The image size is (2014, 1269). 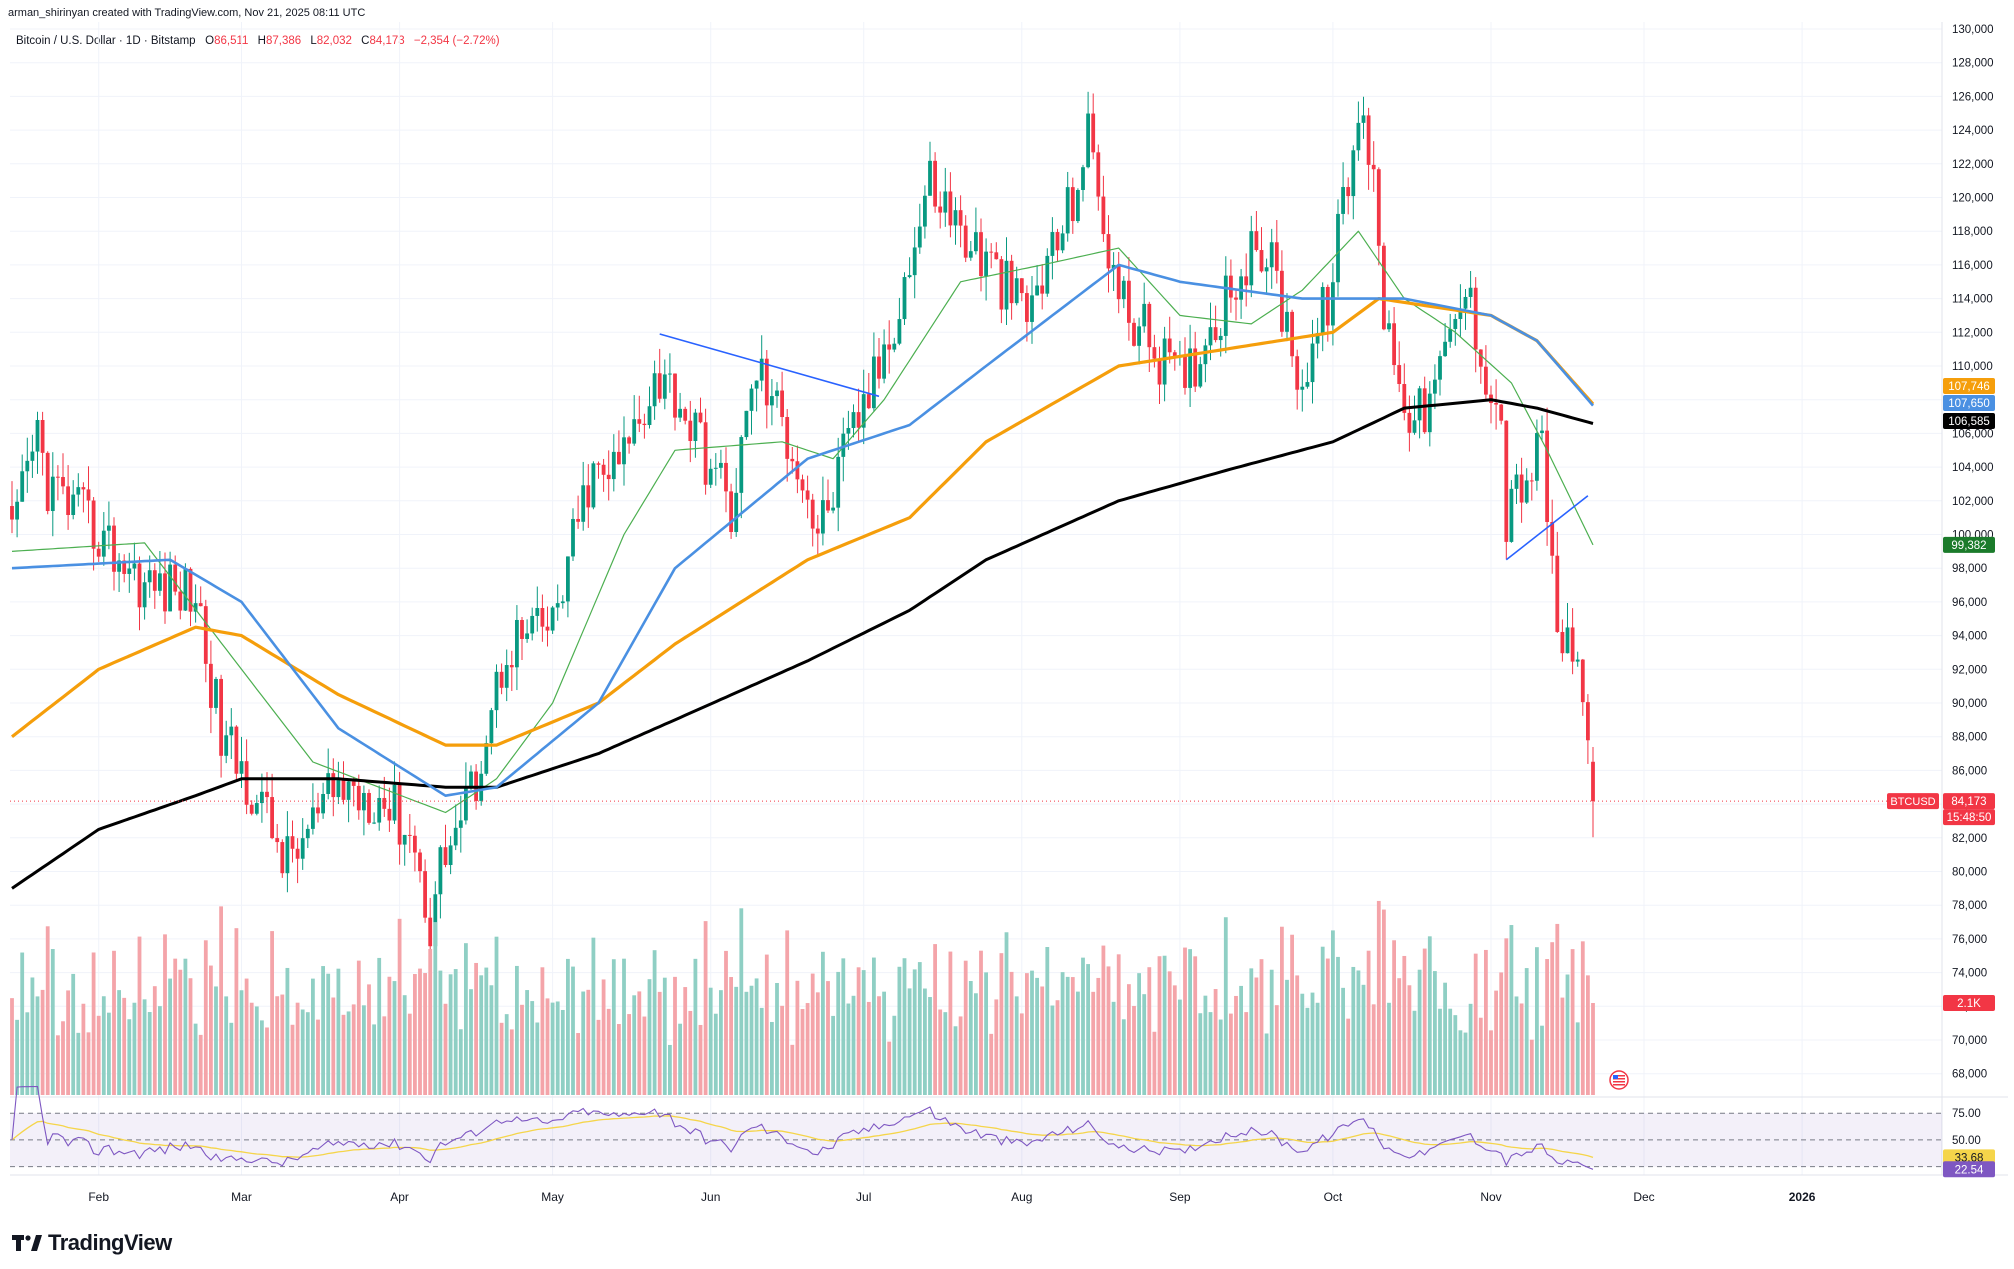 What do you see at coordinates (1969, 386) in the screenshot?
I see `price-label-orange: 107,746` at bounding box center [1969, 386].